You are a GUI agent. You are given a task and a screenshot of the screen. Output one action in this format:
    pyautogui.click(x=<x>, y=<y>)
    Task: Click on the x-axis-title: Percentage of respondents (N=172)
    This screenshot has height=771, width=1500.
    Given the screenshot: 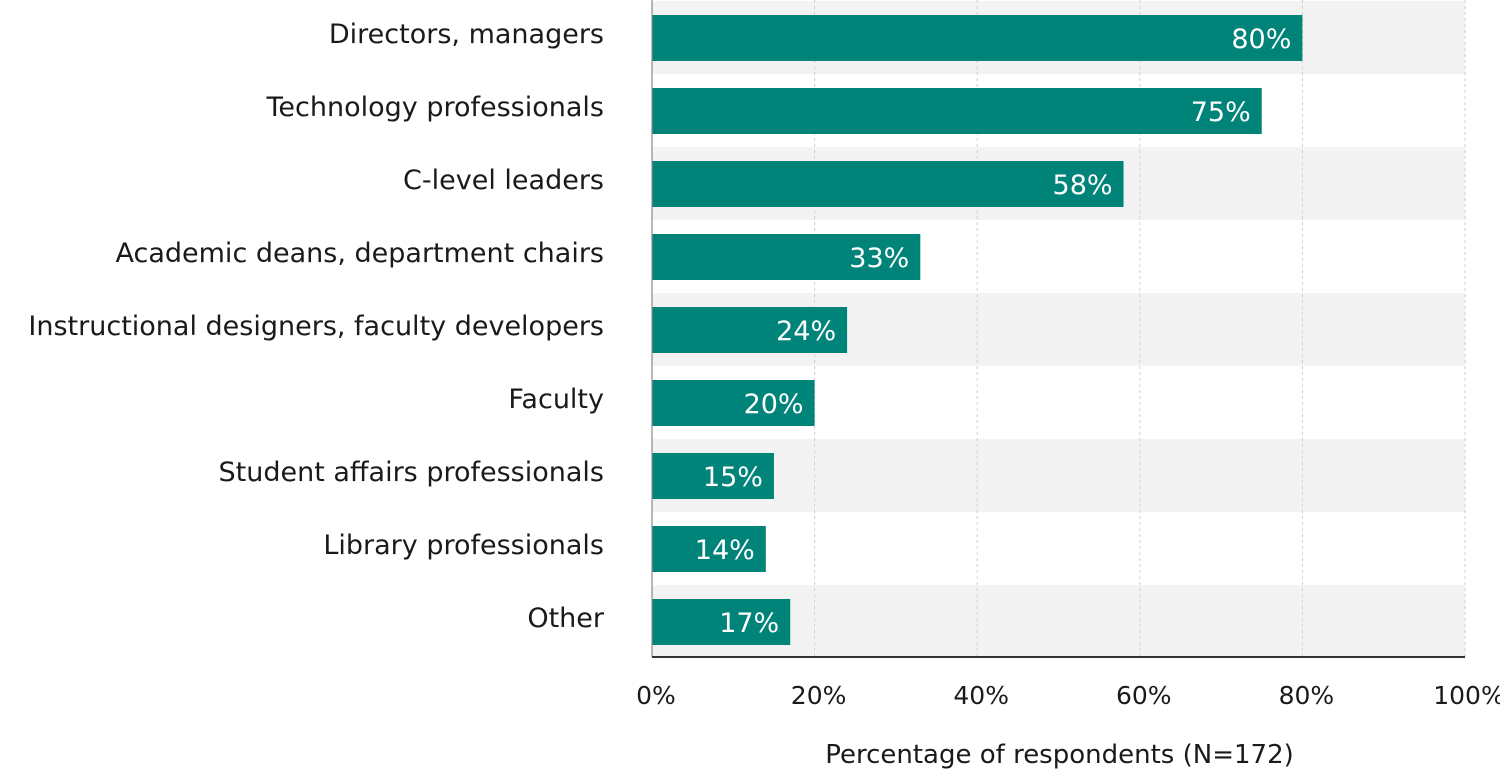 What is the action you would take?
    pyautogui.click(x=1059, y=755)
    